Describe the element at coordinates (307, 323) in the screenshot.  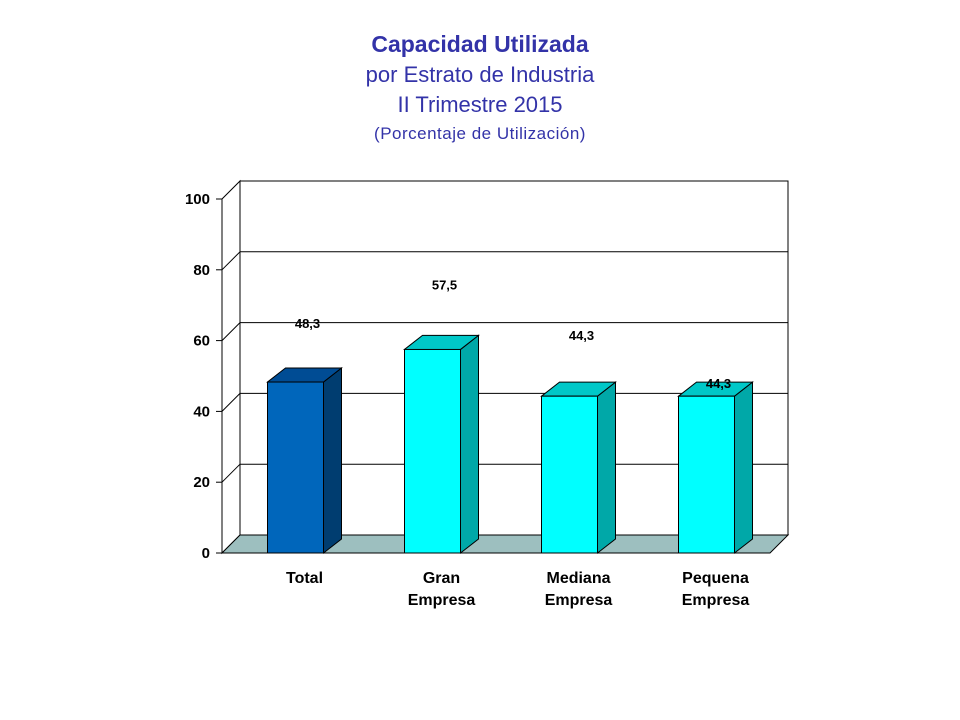
I see `data-label: 48,3` at that location.